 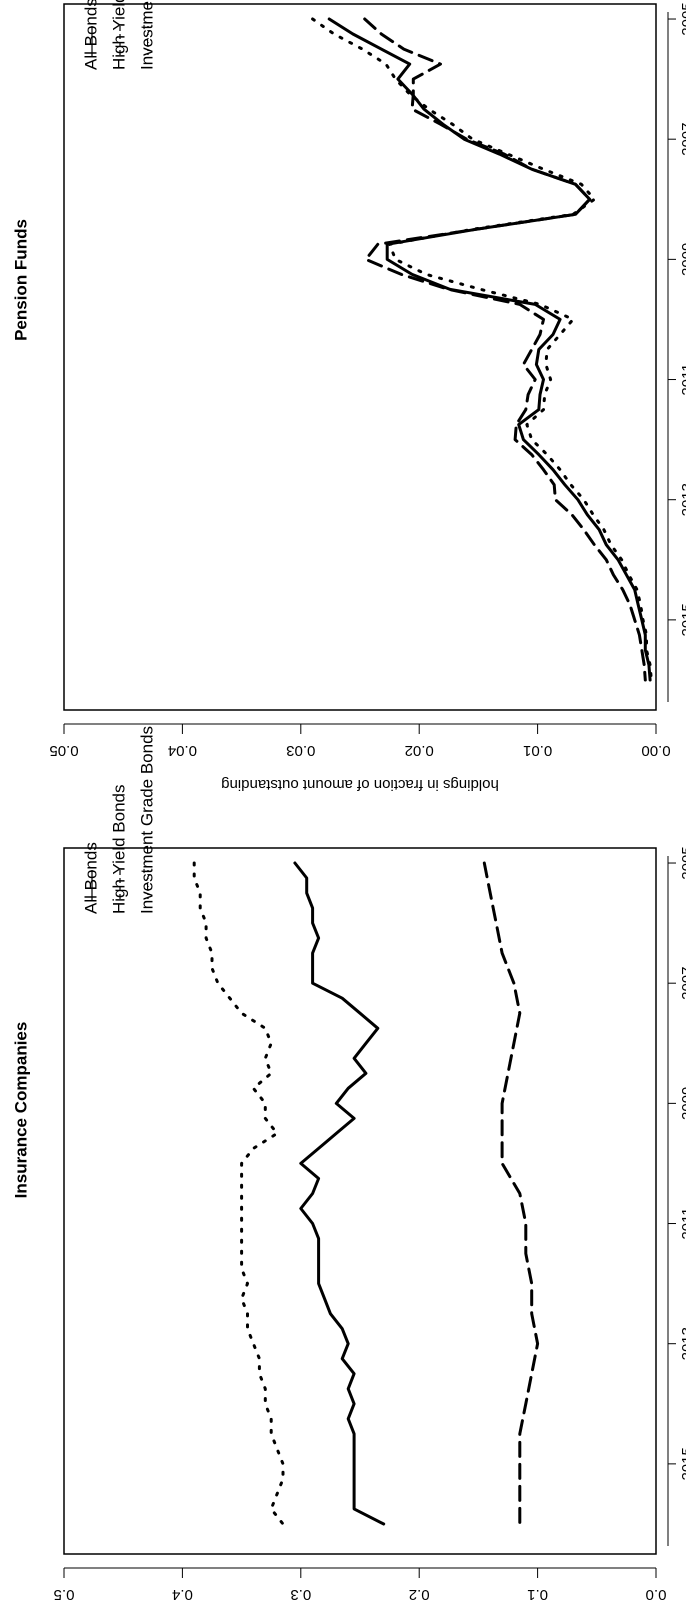 I want to click on y-tick-label: 0.3, so click(x=300, y=1594).